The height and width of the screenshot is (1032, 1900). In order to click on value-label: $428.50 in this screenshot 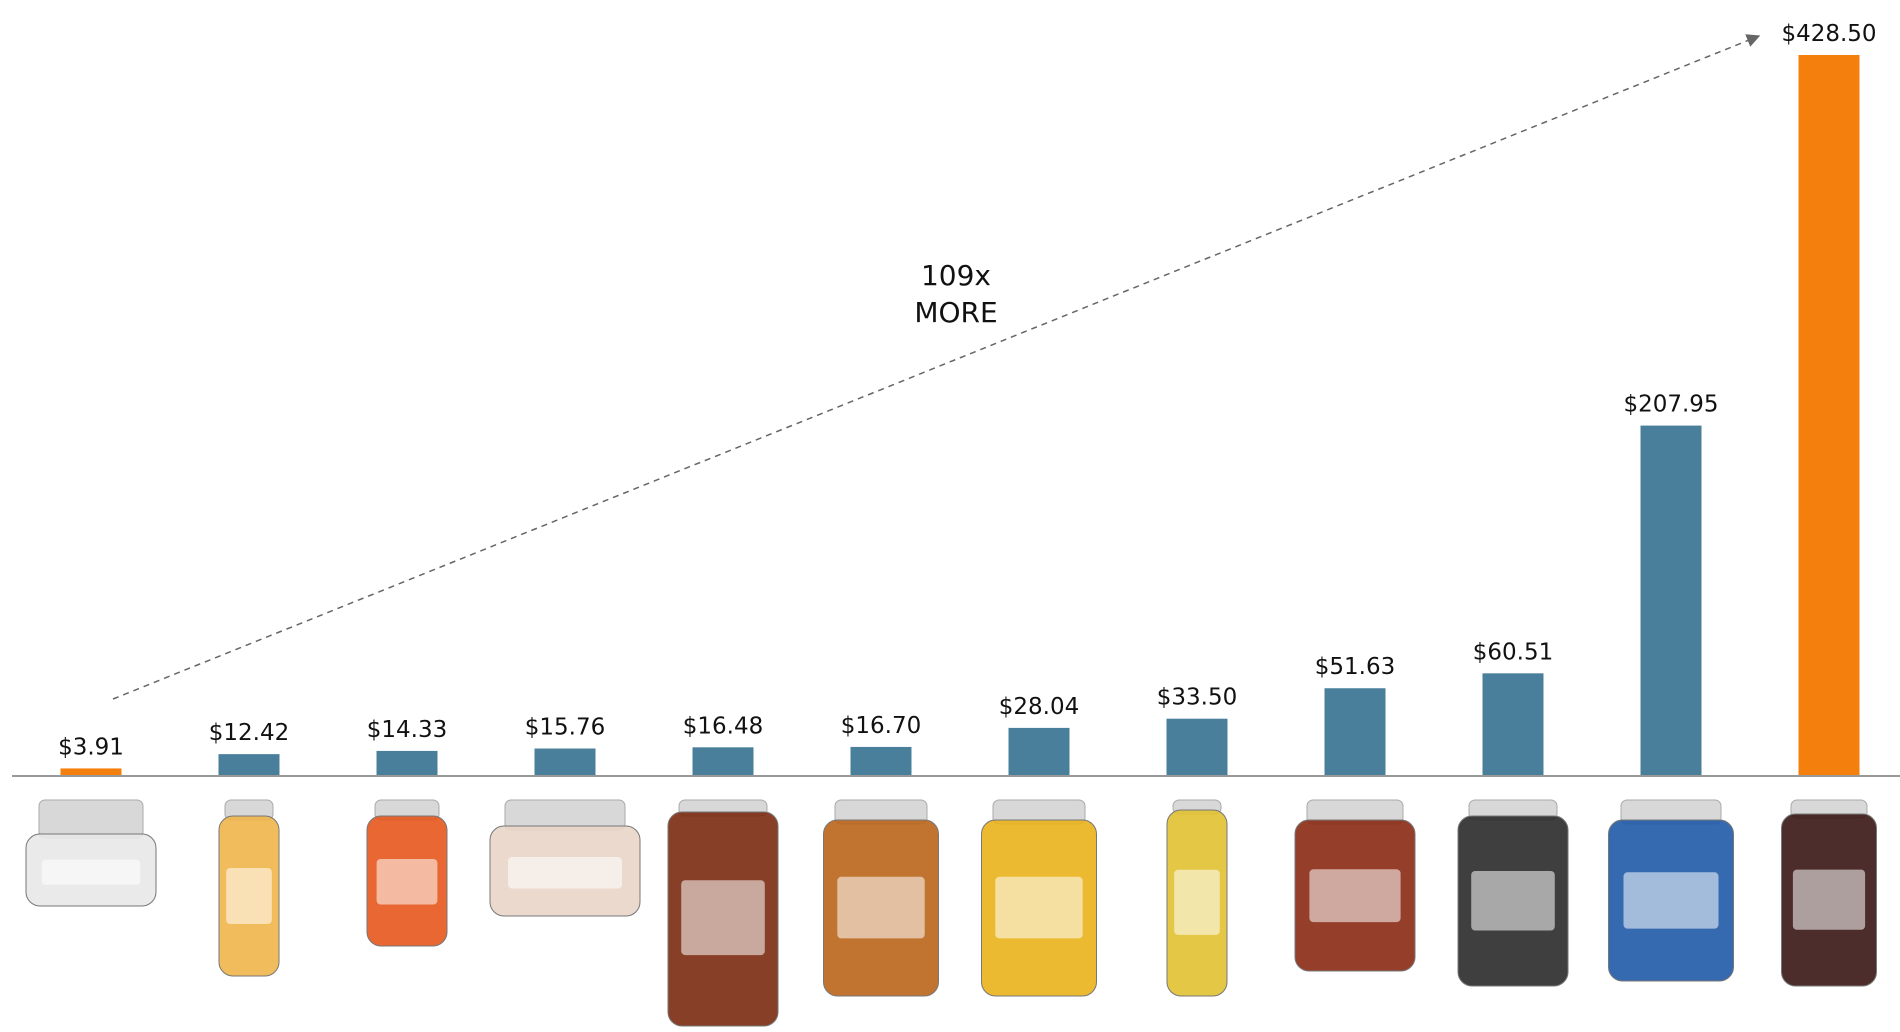, I will do `click(1828, 34)`.